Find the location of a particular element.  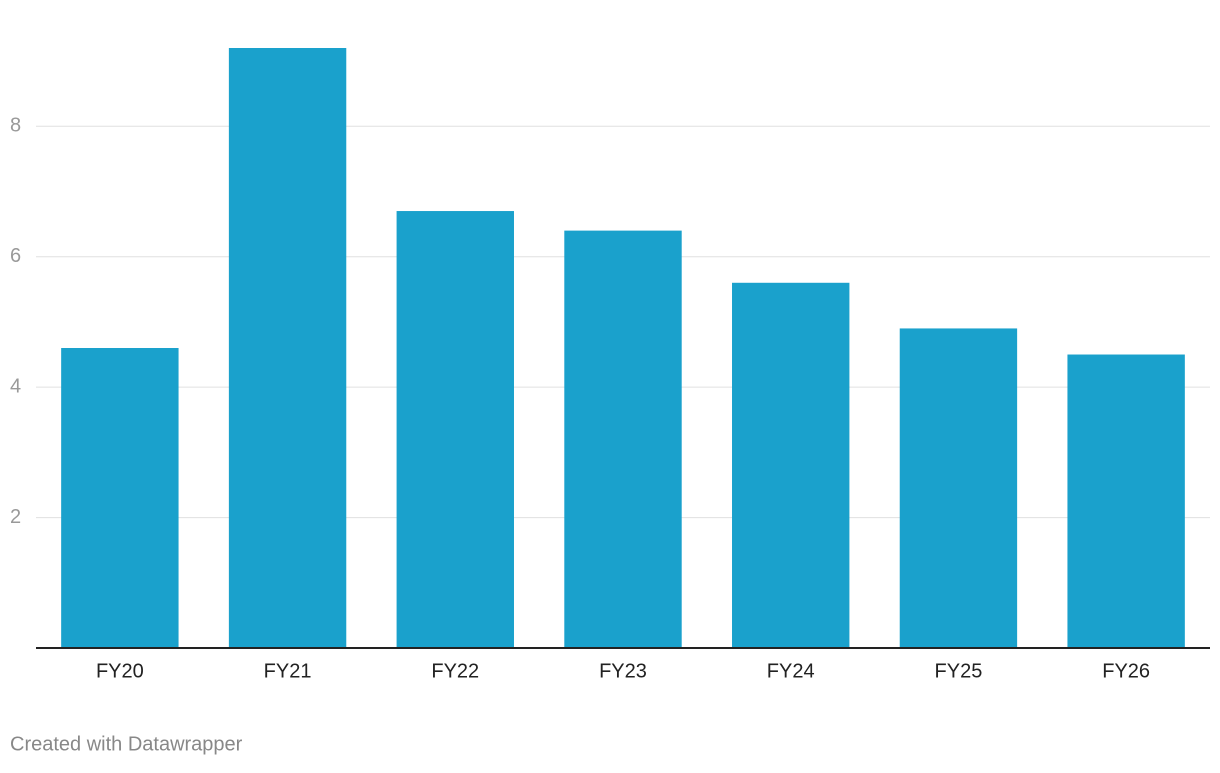

x-tick-label: FY24 is located at coordinates (791, 671).